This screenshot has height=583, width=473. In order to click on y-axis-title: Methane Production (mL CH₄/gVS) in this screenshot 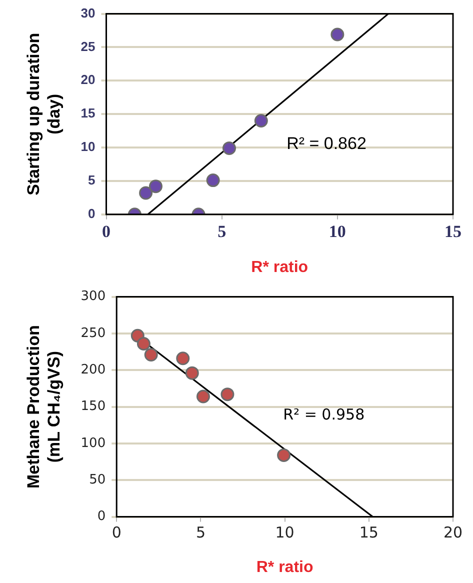, I will do `click(44, 407)`.